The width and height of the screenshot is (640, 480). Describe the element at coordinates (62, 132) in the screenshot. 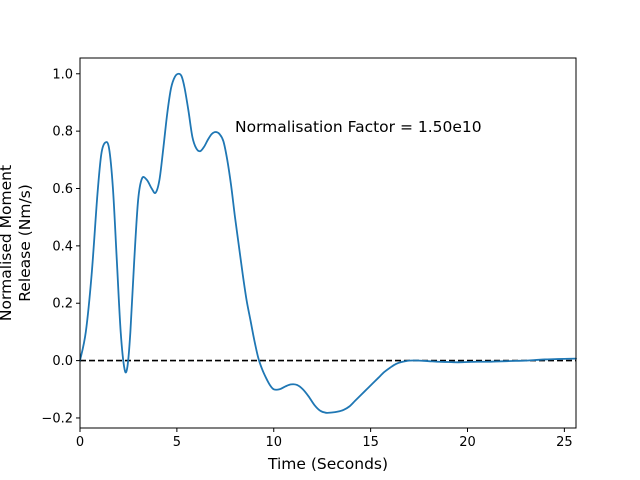

I see `y-tick-label: 0.8` at that location.